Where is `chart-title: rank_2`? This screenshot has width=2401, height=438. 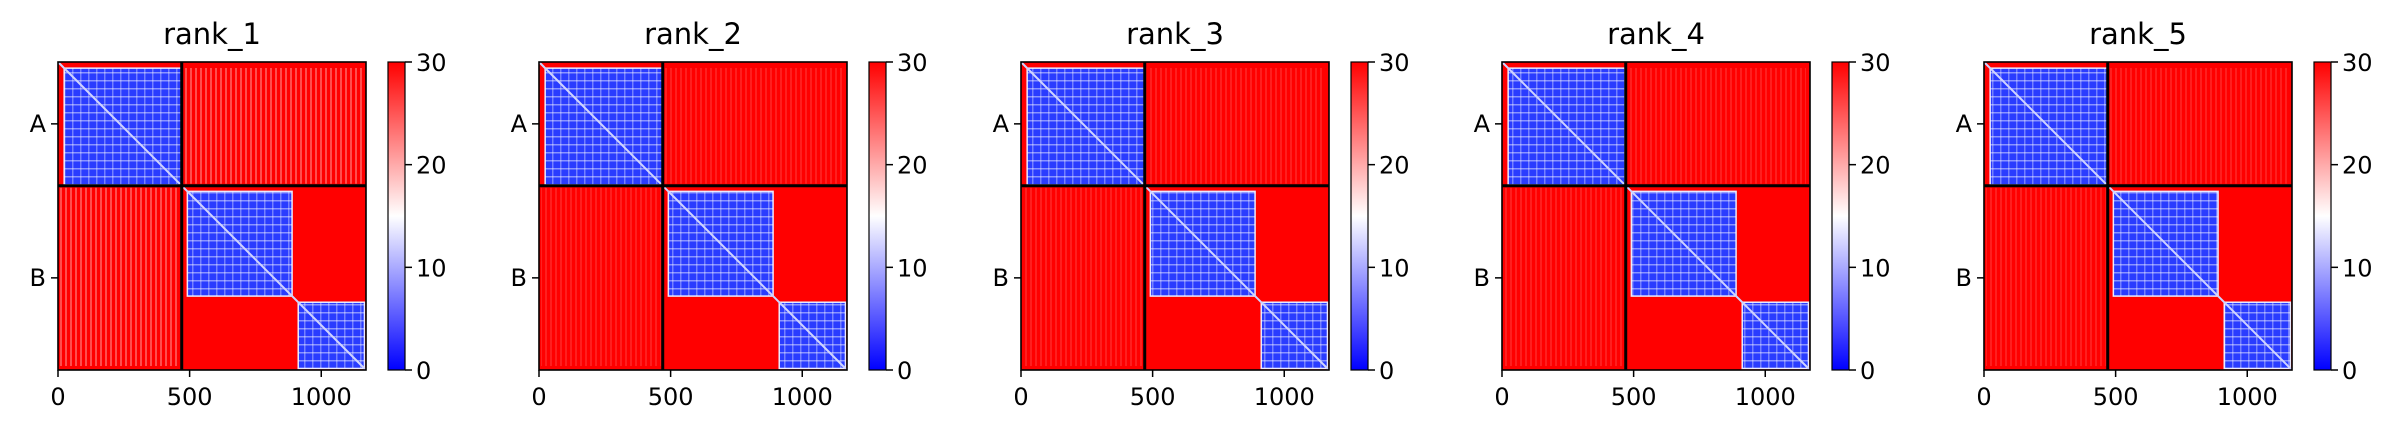
chart-title: rank_2 is located at coordinates (693, 34).